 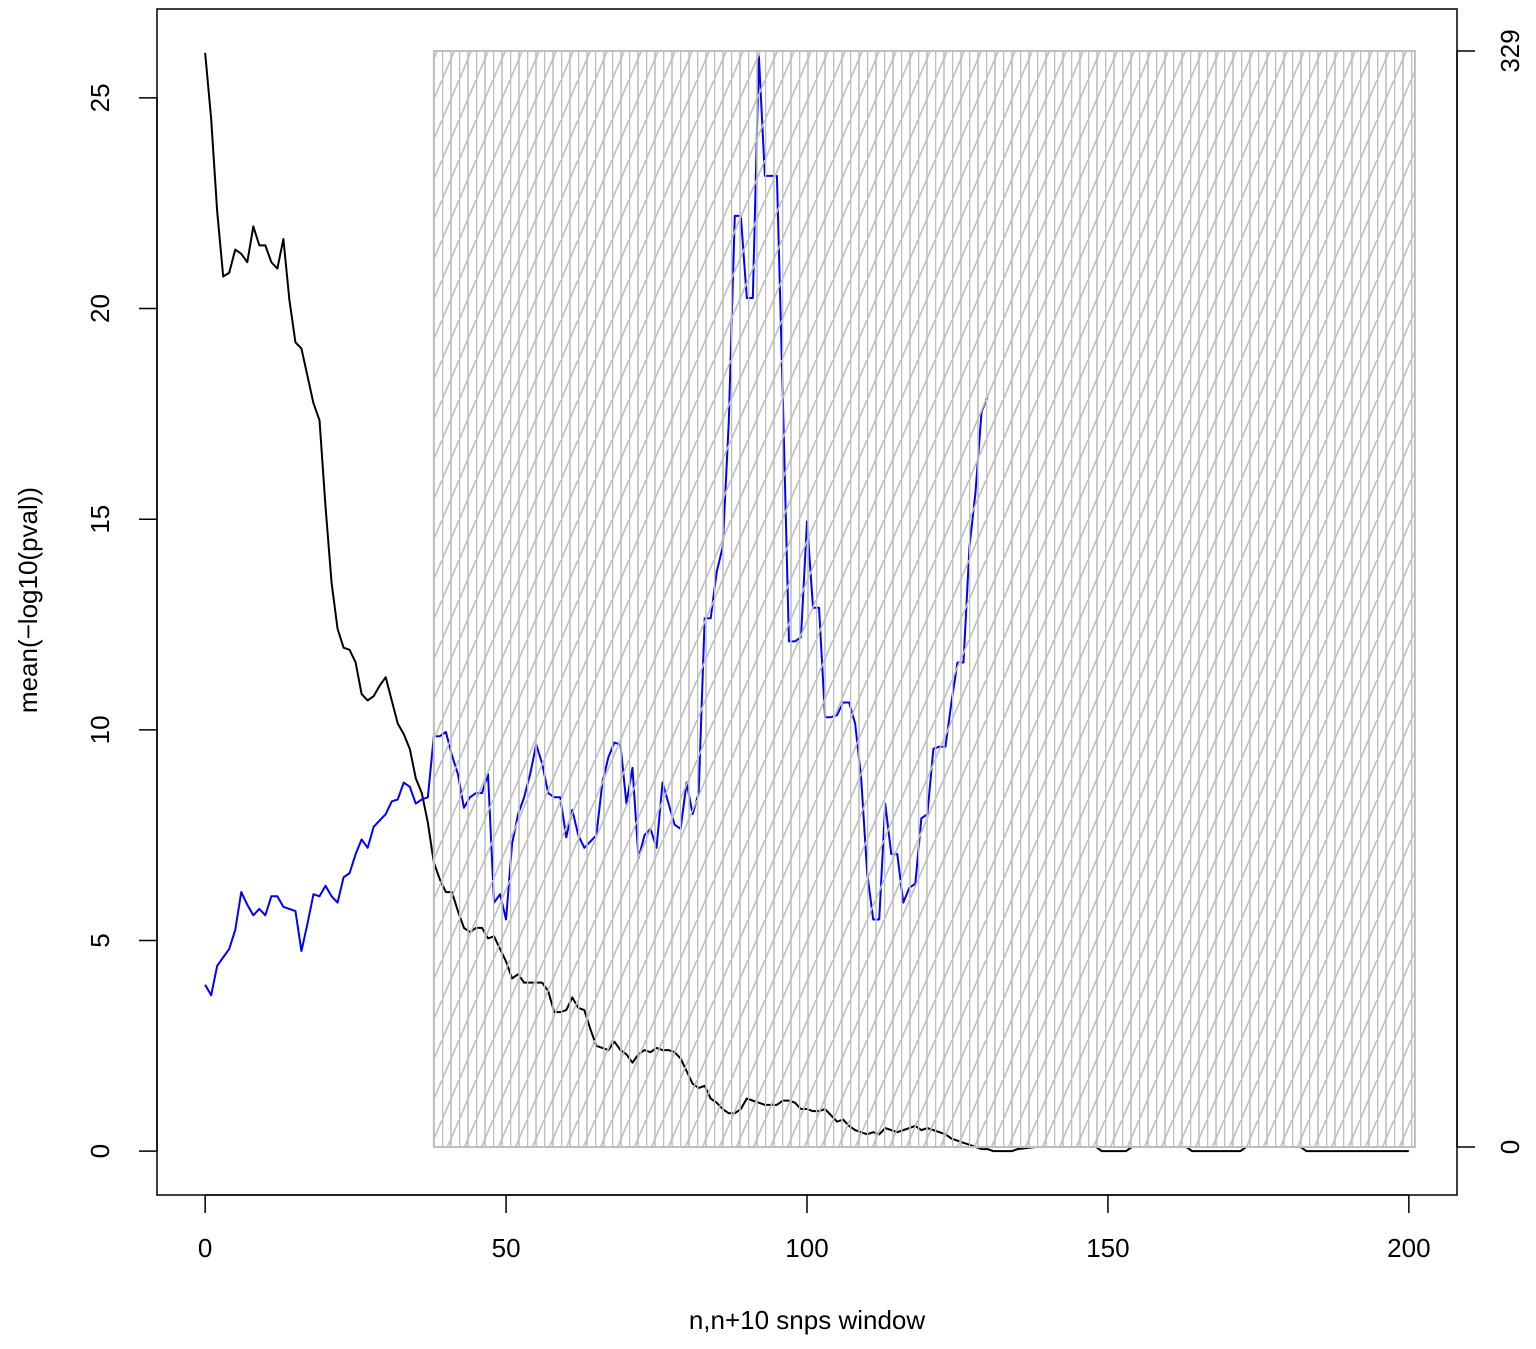 I want to click on x-tick-label: 50, so click(x=506, y=1248).